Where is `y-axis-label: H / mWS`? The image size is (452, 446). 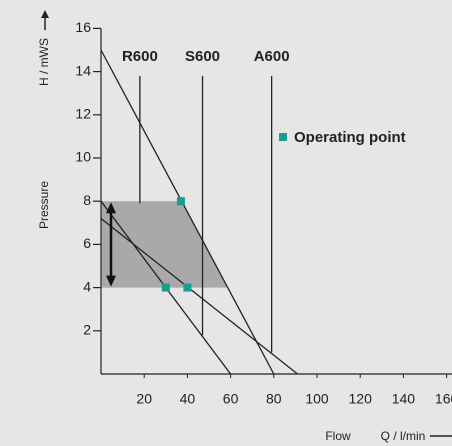 y-axis-label: H / mWS is located at coordinates (44, 62).